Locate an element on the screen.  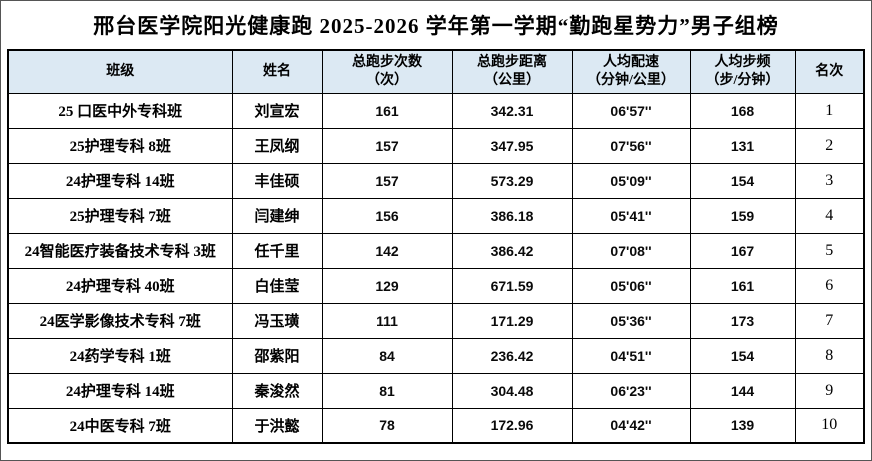
rank-cell: 2 is located at coordinates (829, 145).